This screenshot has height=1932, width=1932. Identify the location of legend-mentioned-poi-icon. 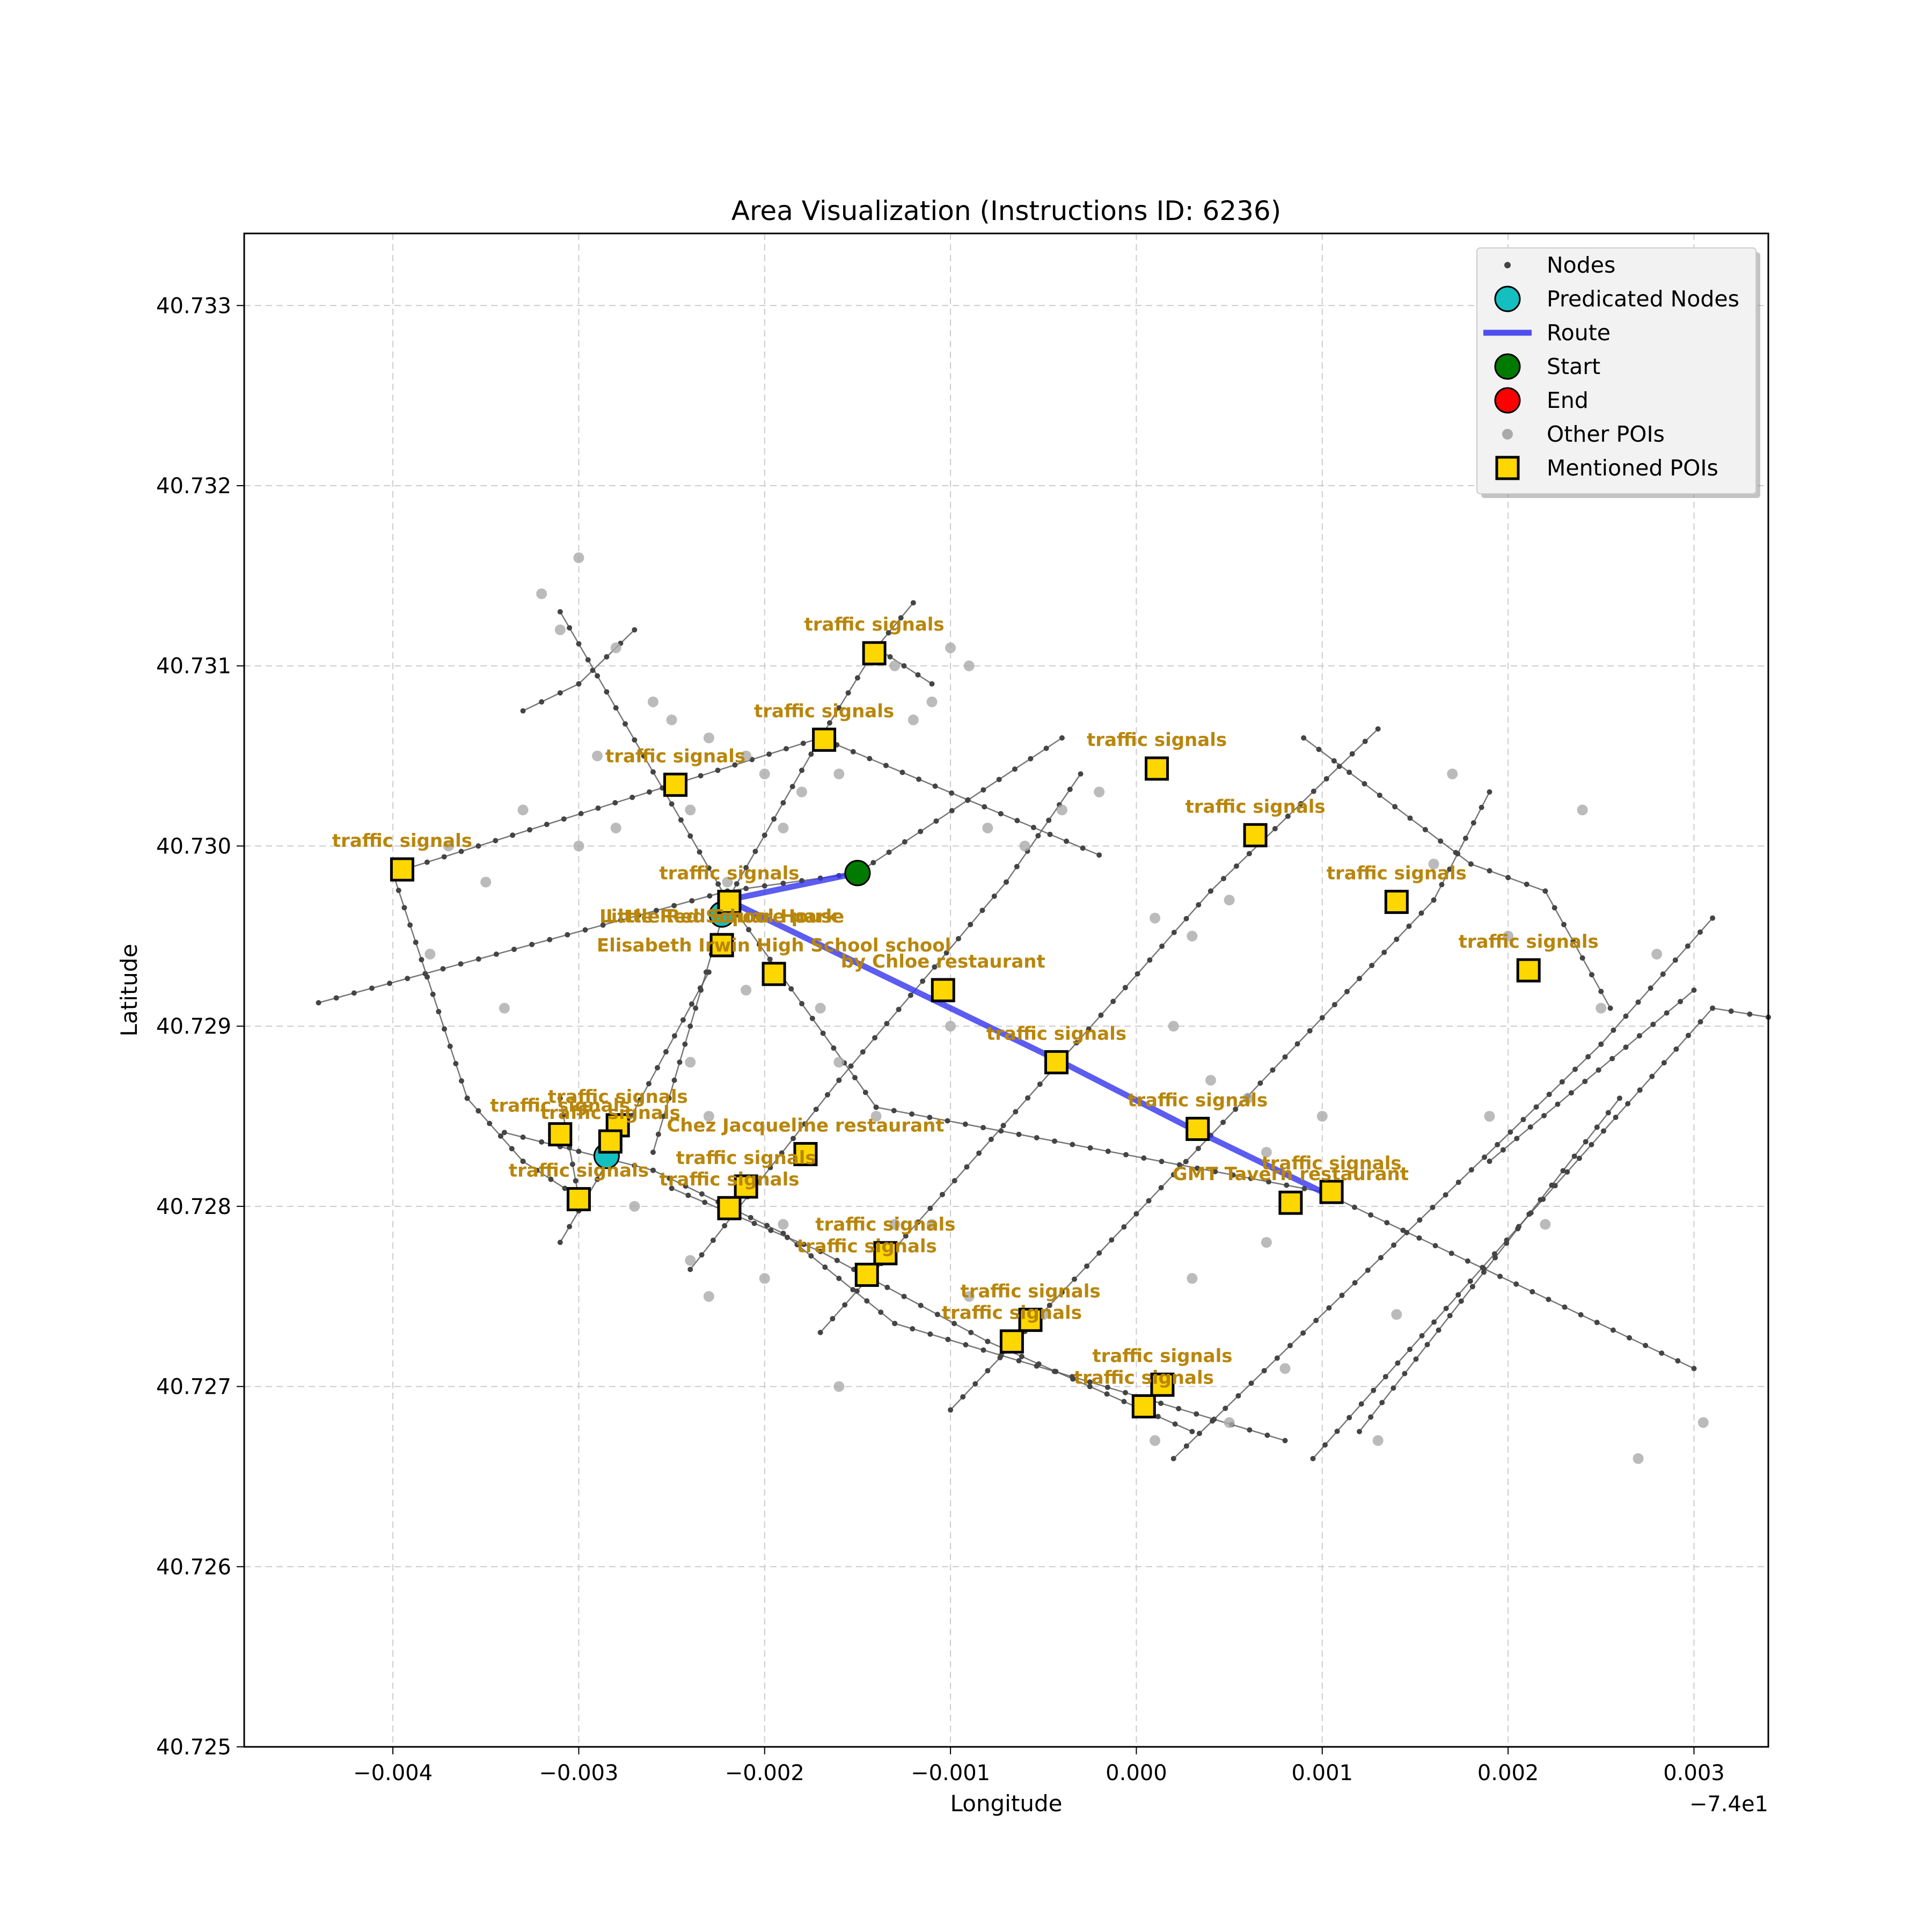
(1507, 468).